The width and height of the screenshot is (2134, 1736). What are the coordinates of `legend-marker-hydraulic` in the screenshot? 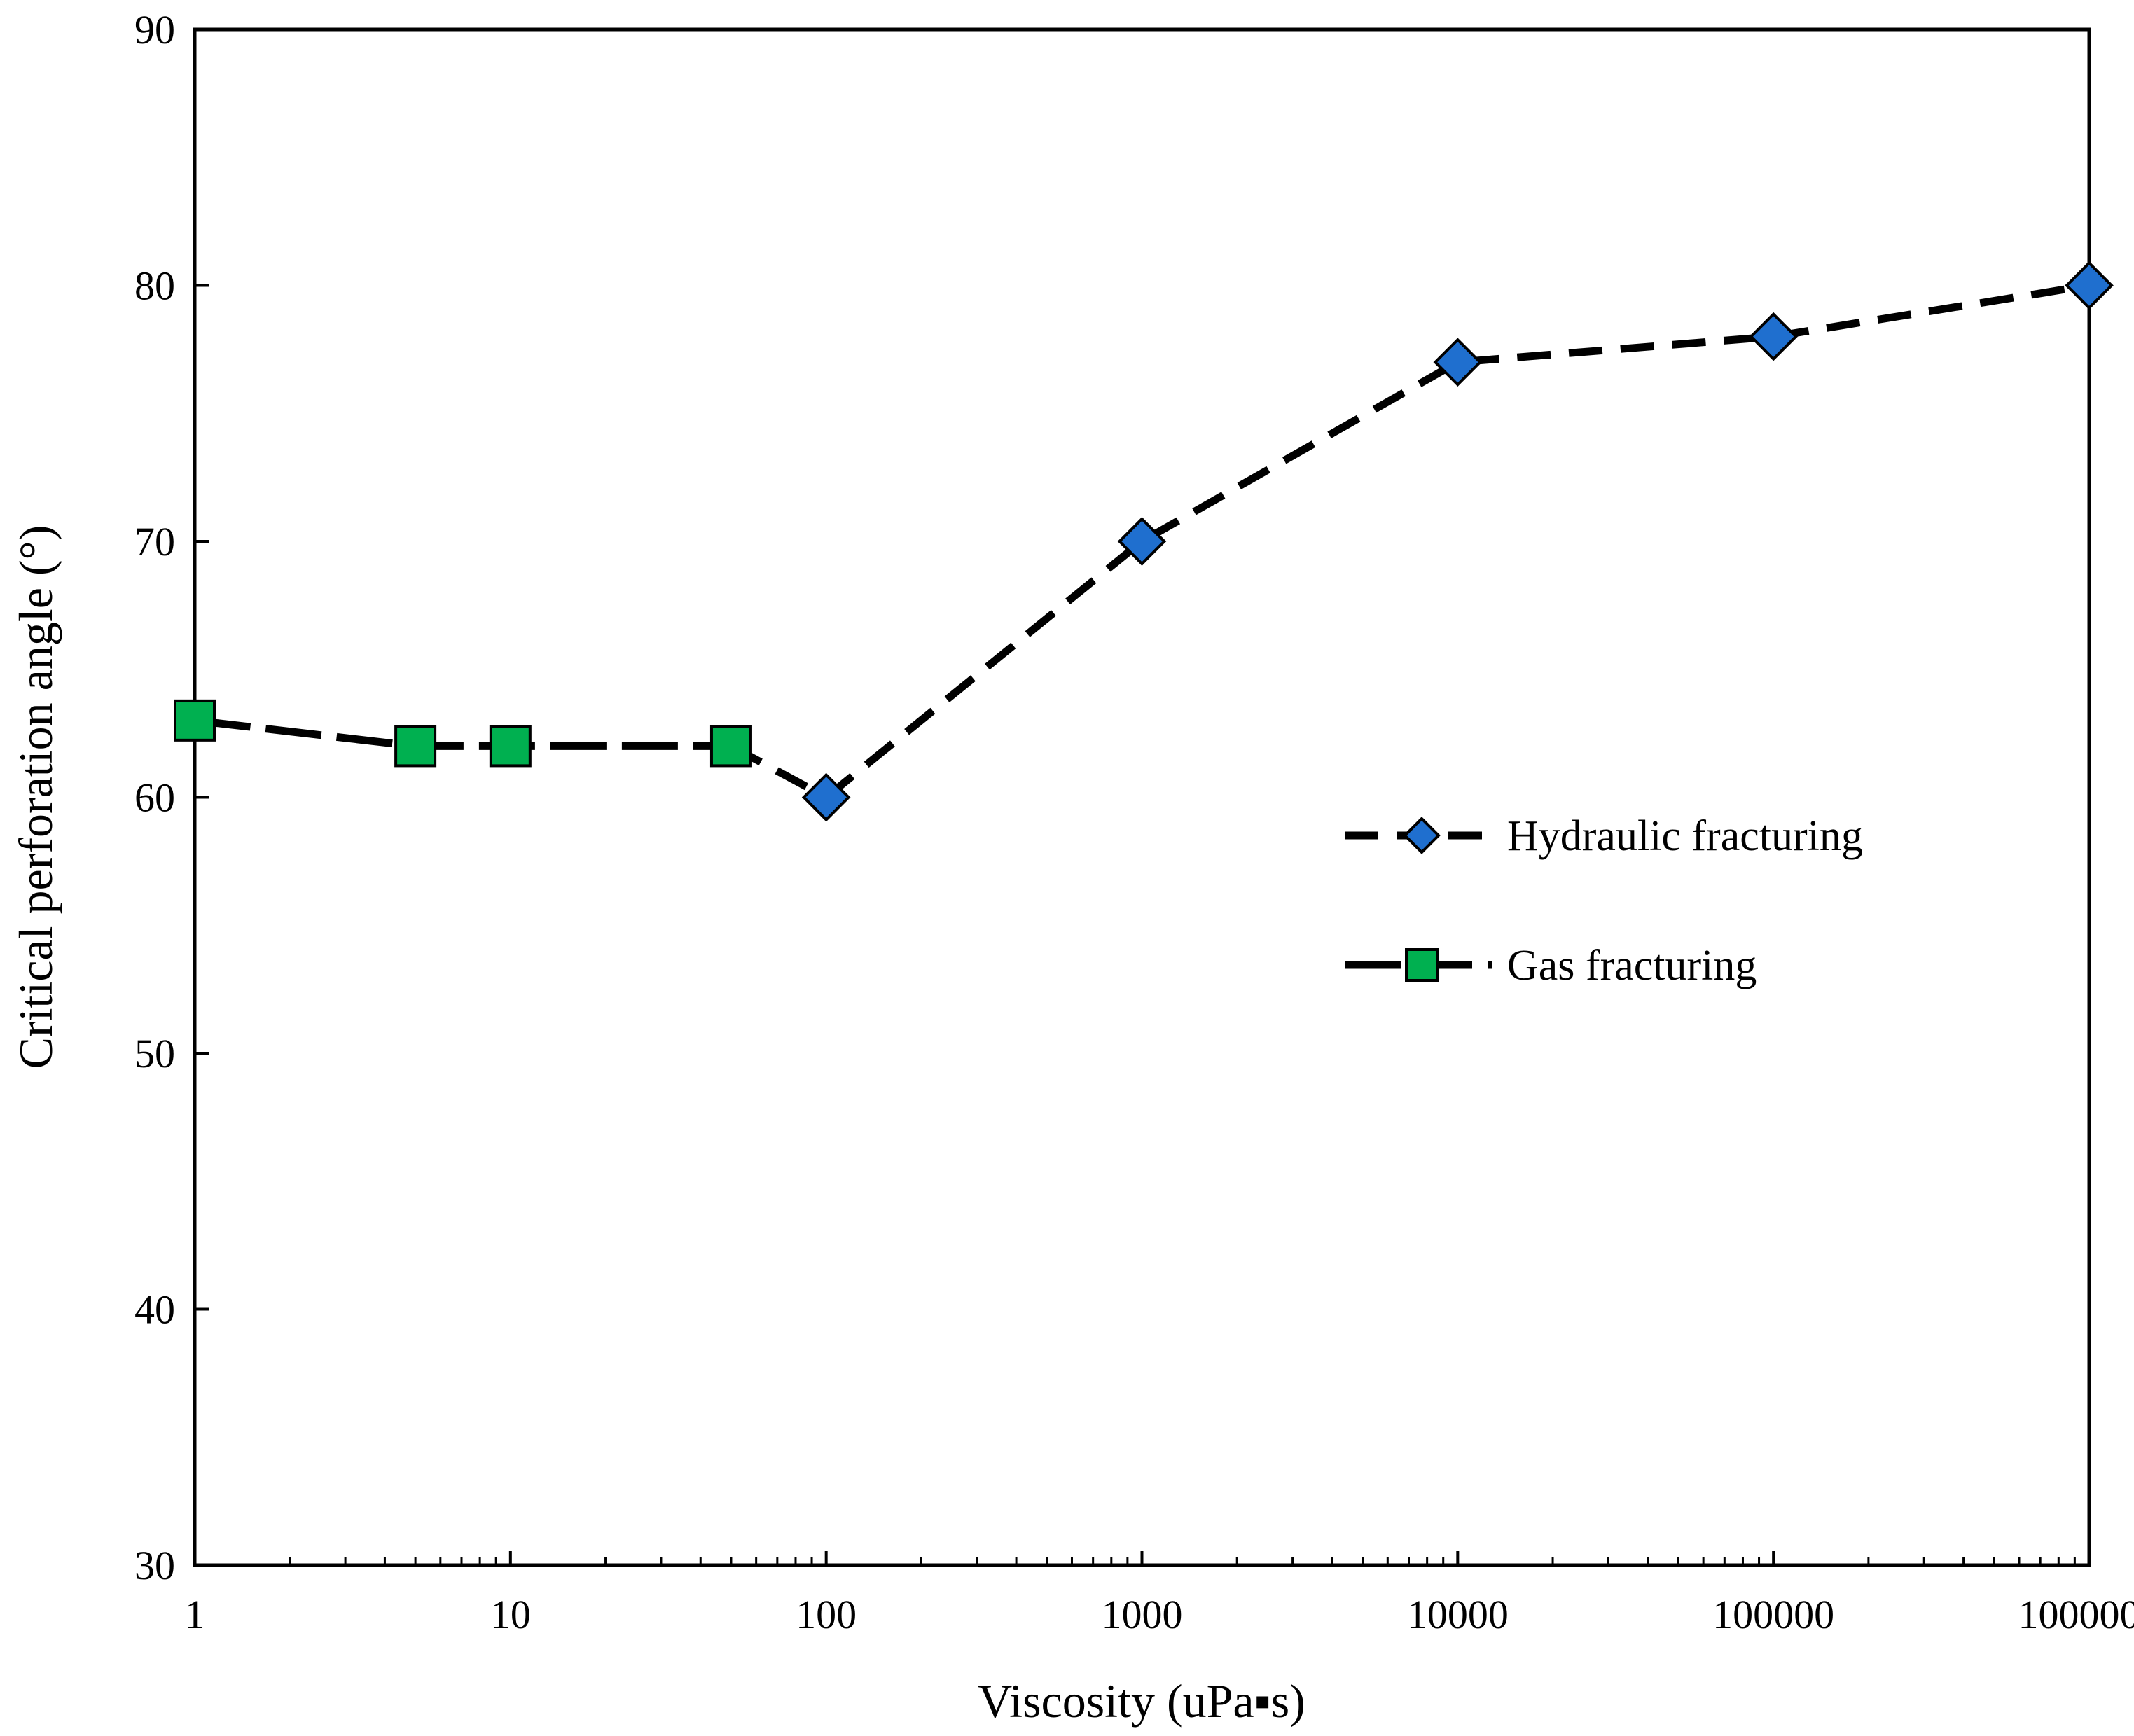 It's located at (1422, 835).